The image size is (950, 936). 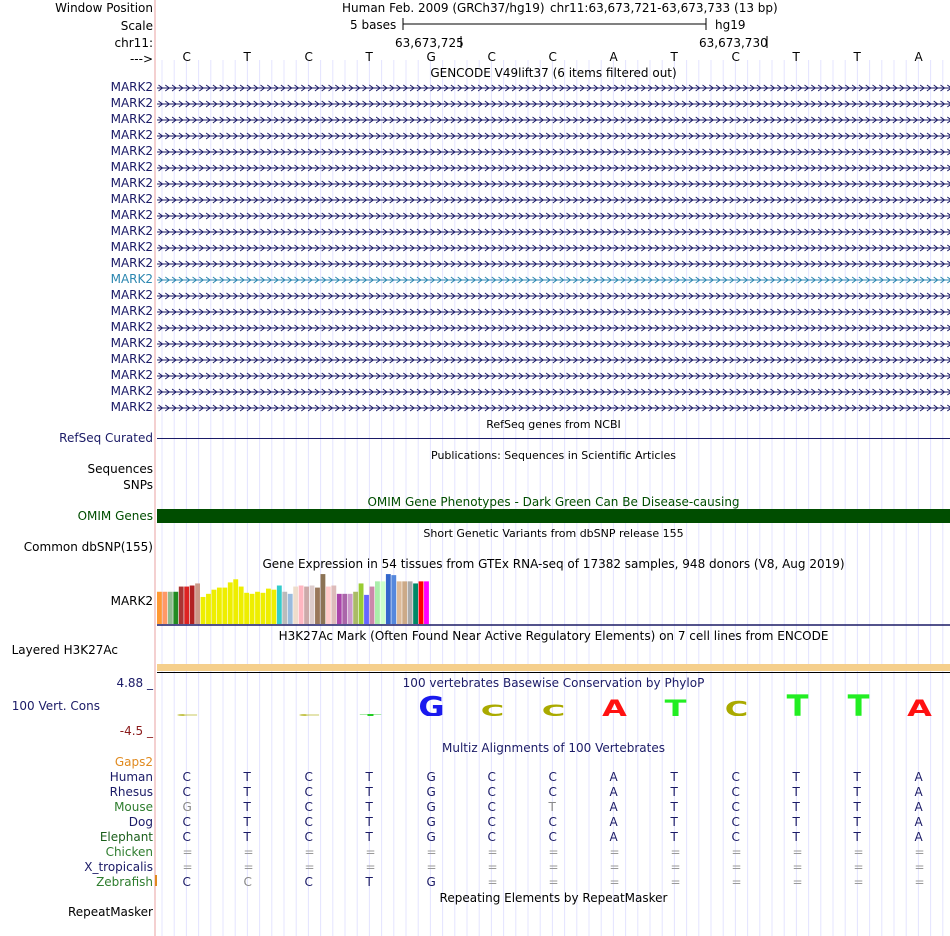 I want to click on snps-label: SNPs, so click(x=138, y=485).